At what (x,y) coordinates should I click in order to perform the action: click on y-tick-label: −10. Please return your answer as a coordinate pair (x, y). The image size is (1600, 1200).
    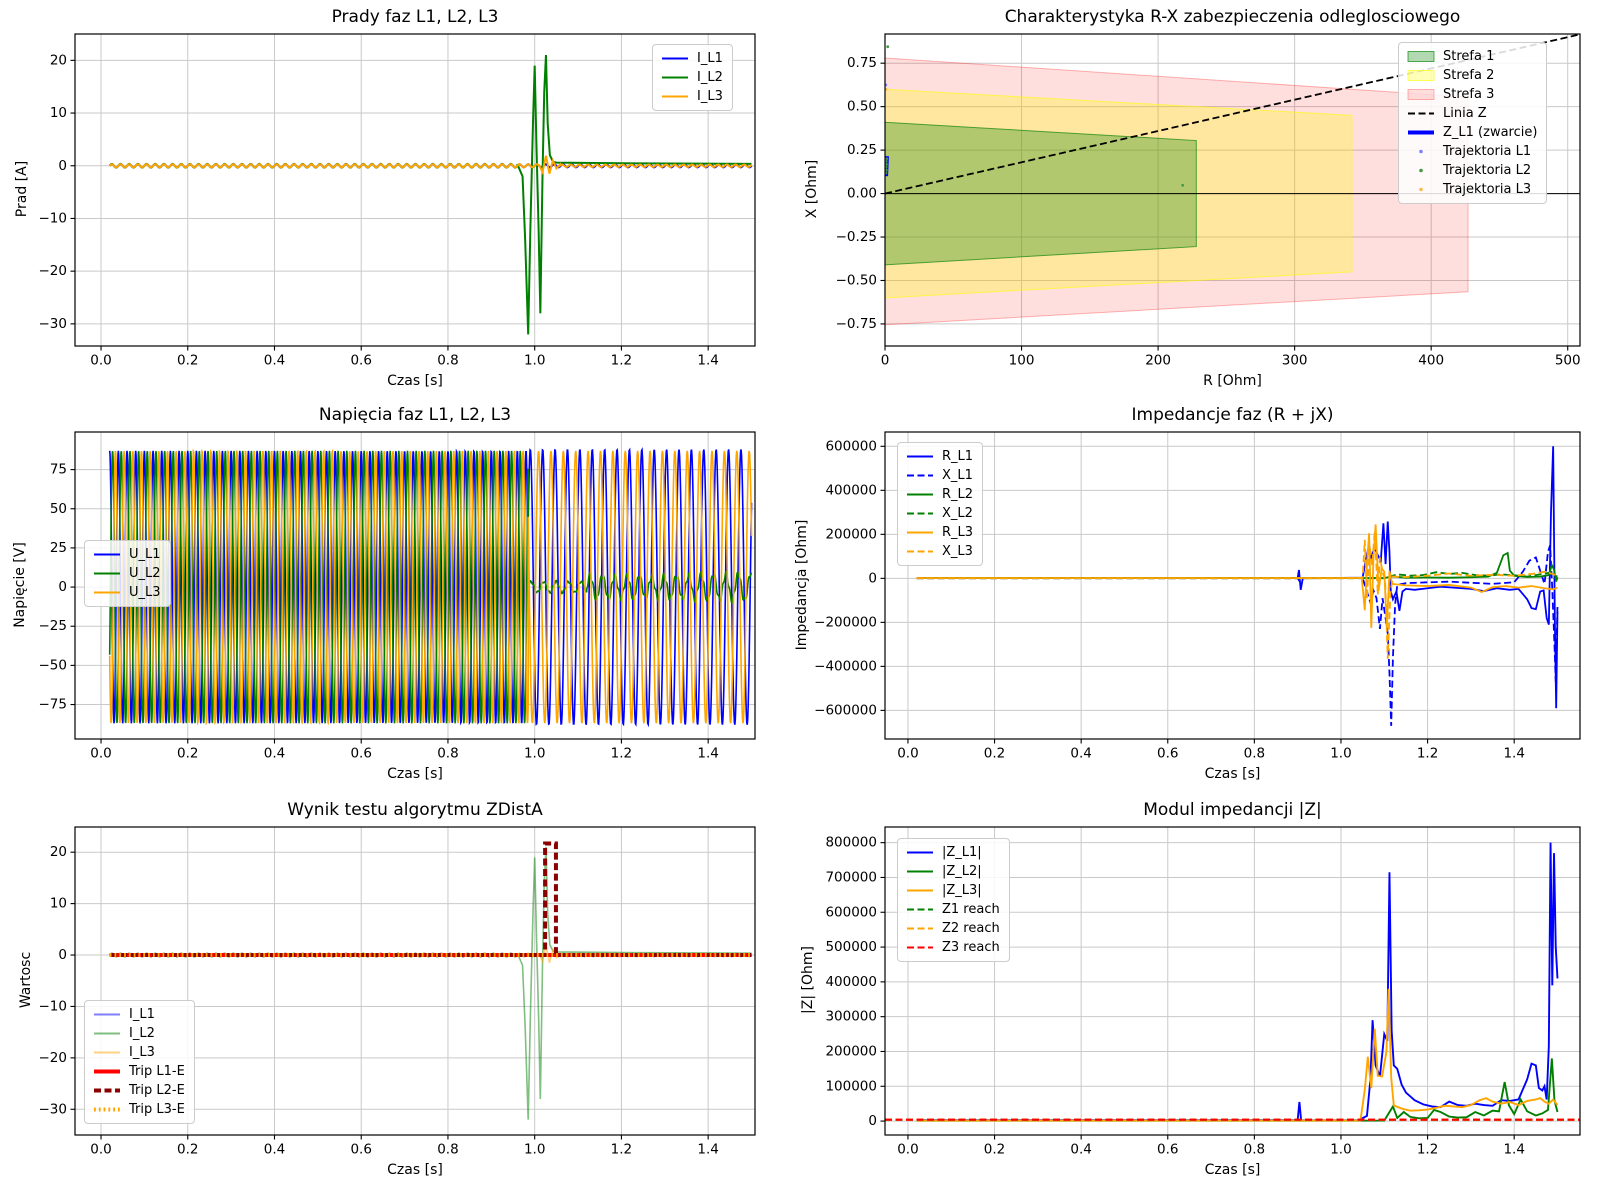
    Looking at the image, I should click on (53, 1006).